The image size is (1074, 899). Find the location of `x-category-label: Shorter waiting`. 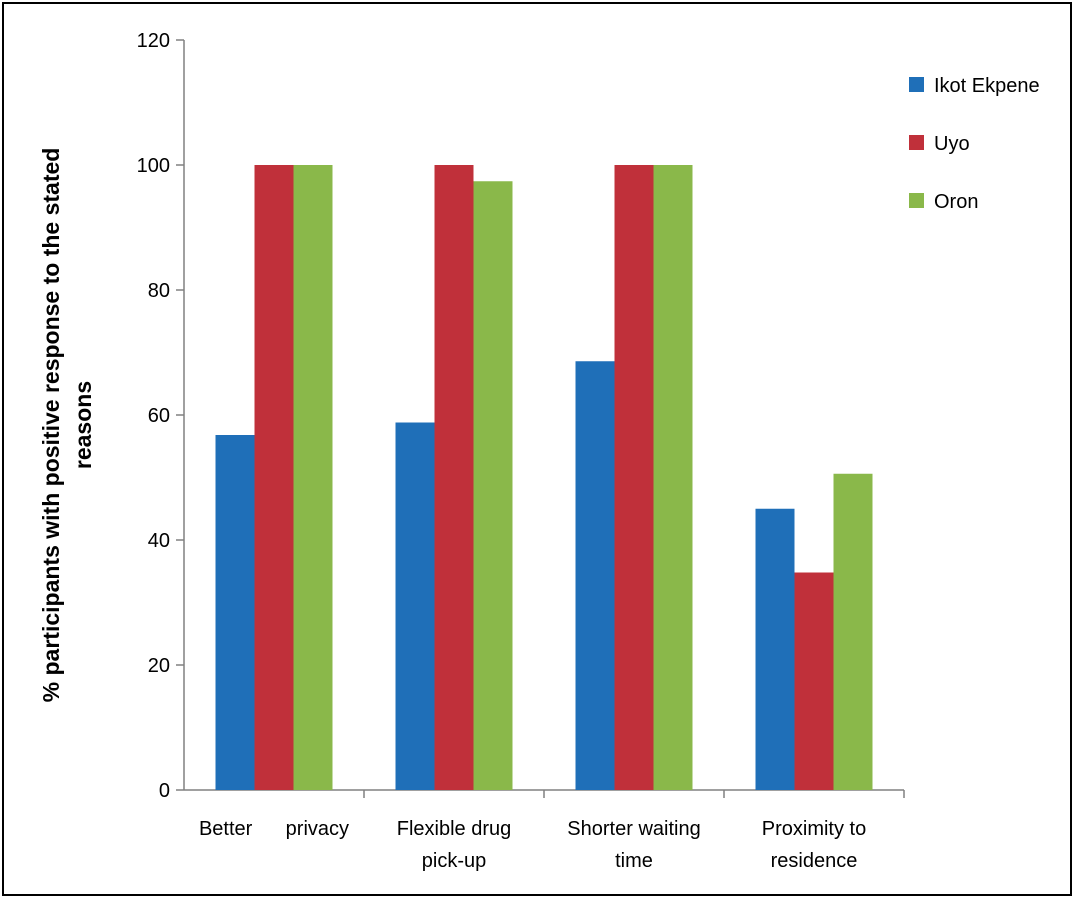

x-category-label: Shorter waiting is located at coordinates (633, 829).